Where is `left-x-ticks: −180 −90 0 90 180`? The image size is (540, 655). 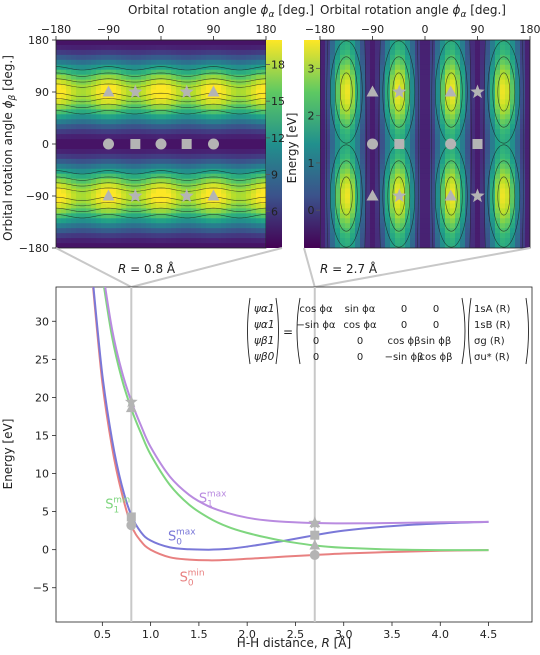
left-x-ticks: −180 −90 0 90 180 is located at coordinates (159, 31).